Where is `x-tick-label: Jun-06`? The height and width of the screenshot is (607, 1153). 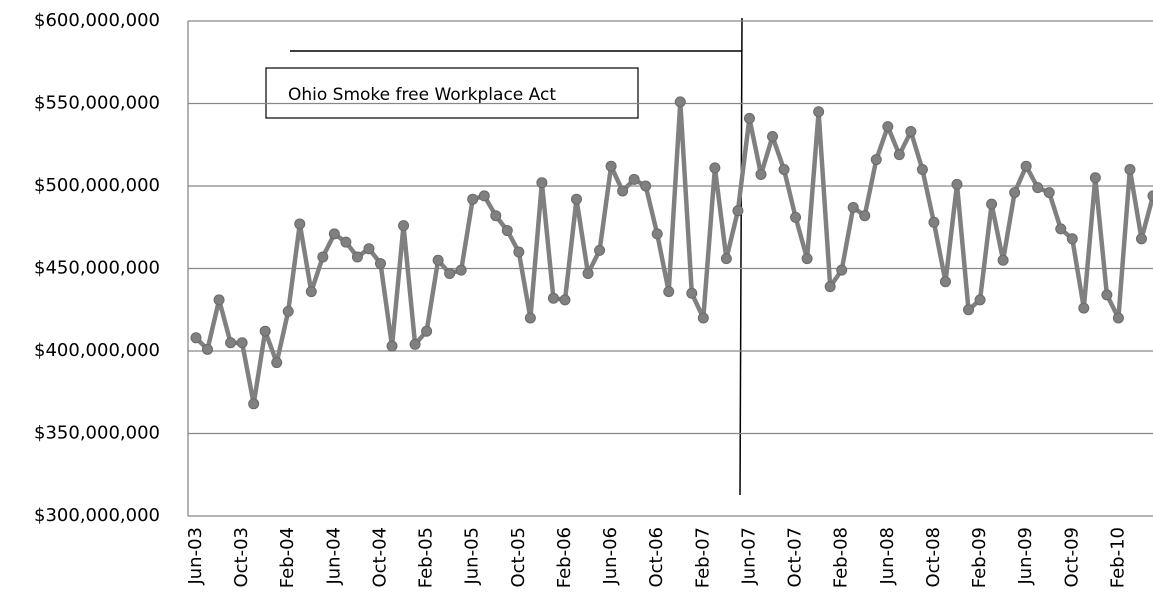 x-tick-label: Jun-06 is located at coordinates (610, 556).